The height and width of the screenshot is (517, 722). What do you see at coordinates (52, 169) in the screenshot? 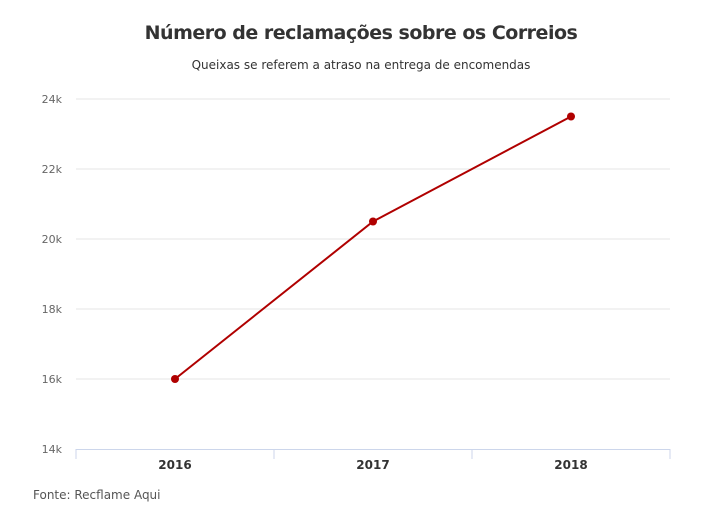
I see `y-tick-label: 22k` at bounding box center [52, 169].